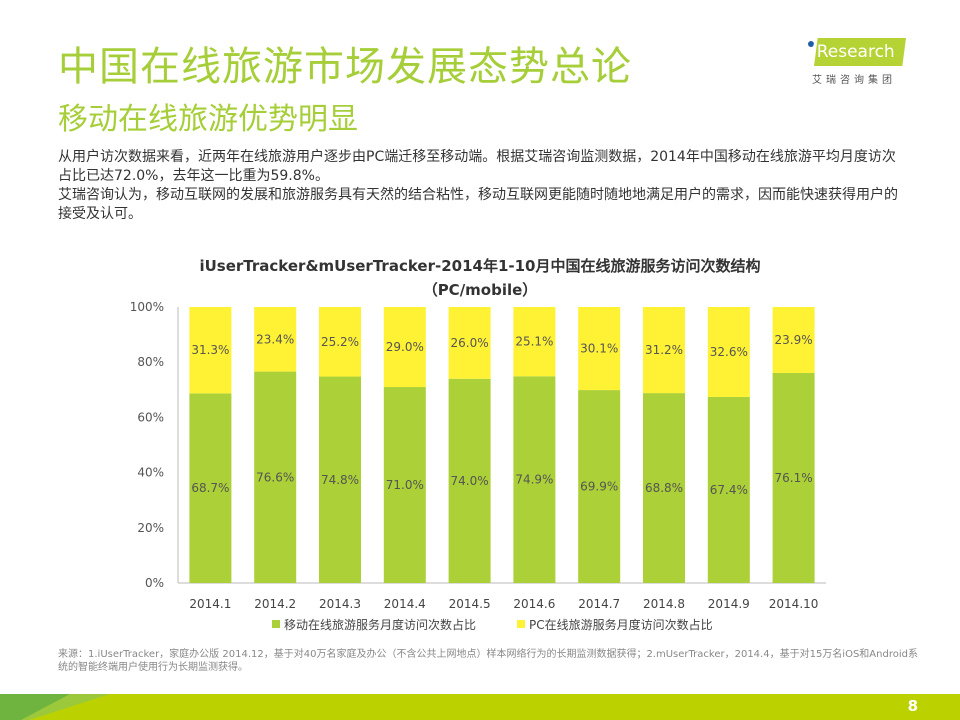  I want to click on data-label: 25.2%, so click(340, 342).